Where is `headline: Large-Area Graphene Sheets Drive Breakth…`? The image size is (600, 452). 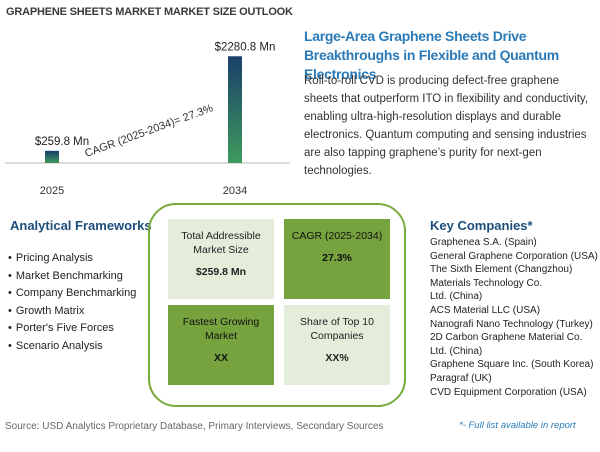
headline: Large-Area Graphene Sheets Drive Breakth… is located at coordinates (431, 55).